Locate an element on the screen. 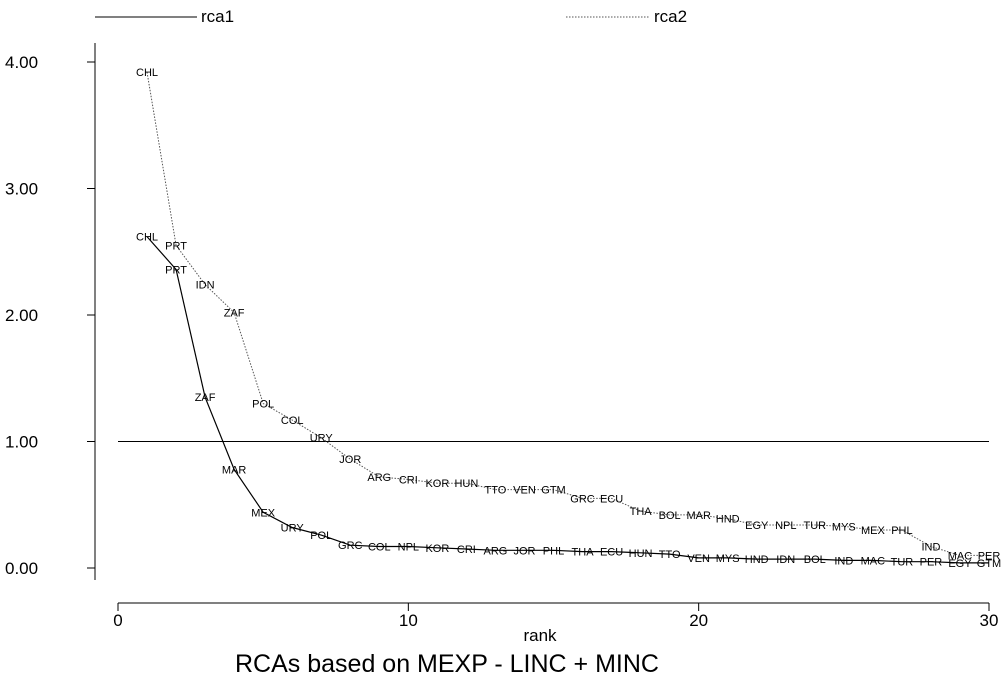  point-label-rca2: PHL is located at coordinates (901, 531).